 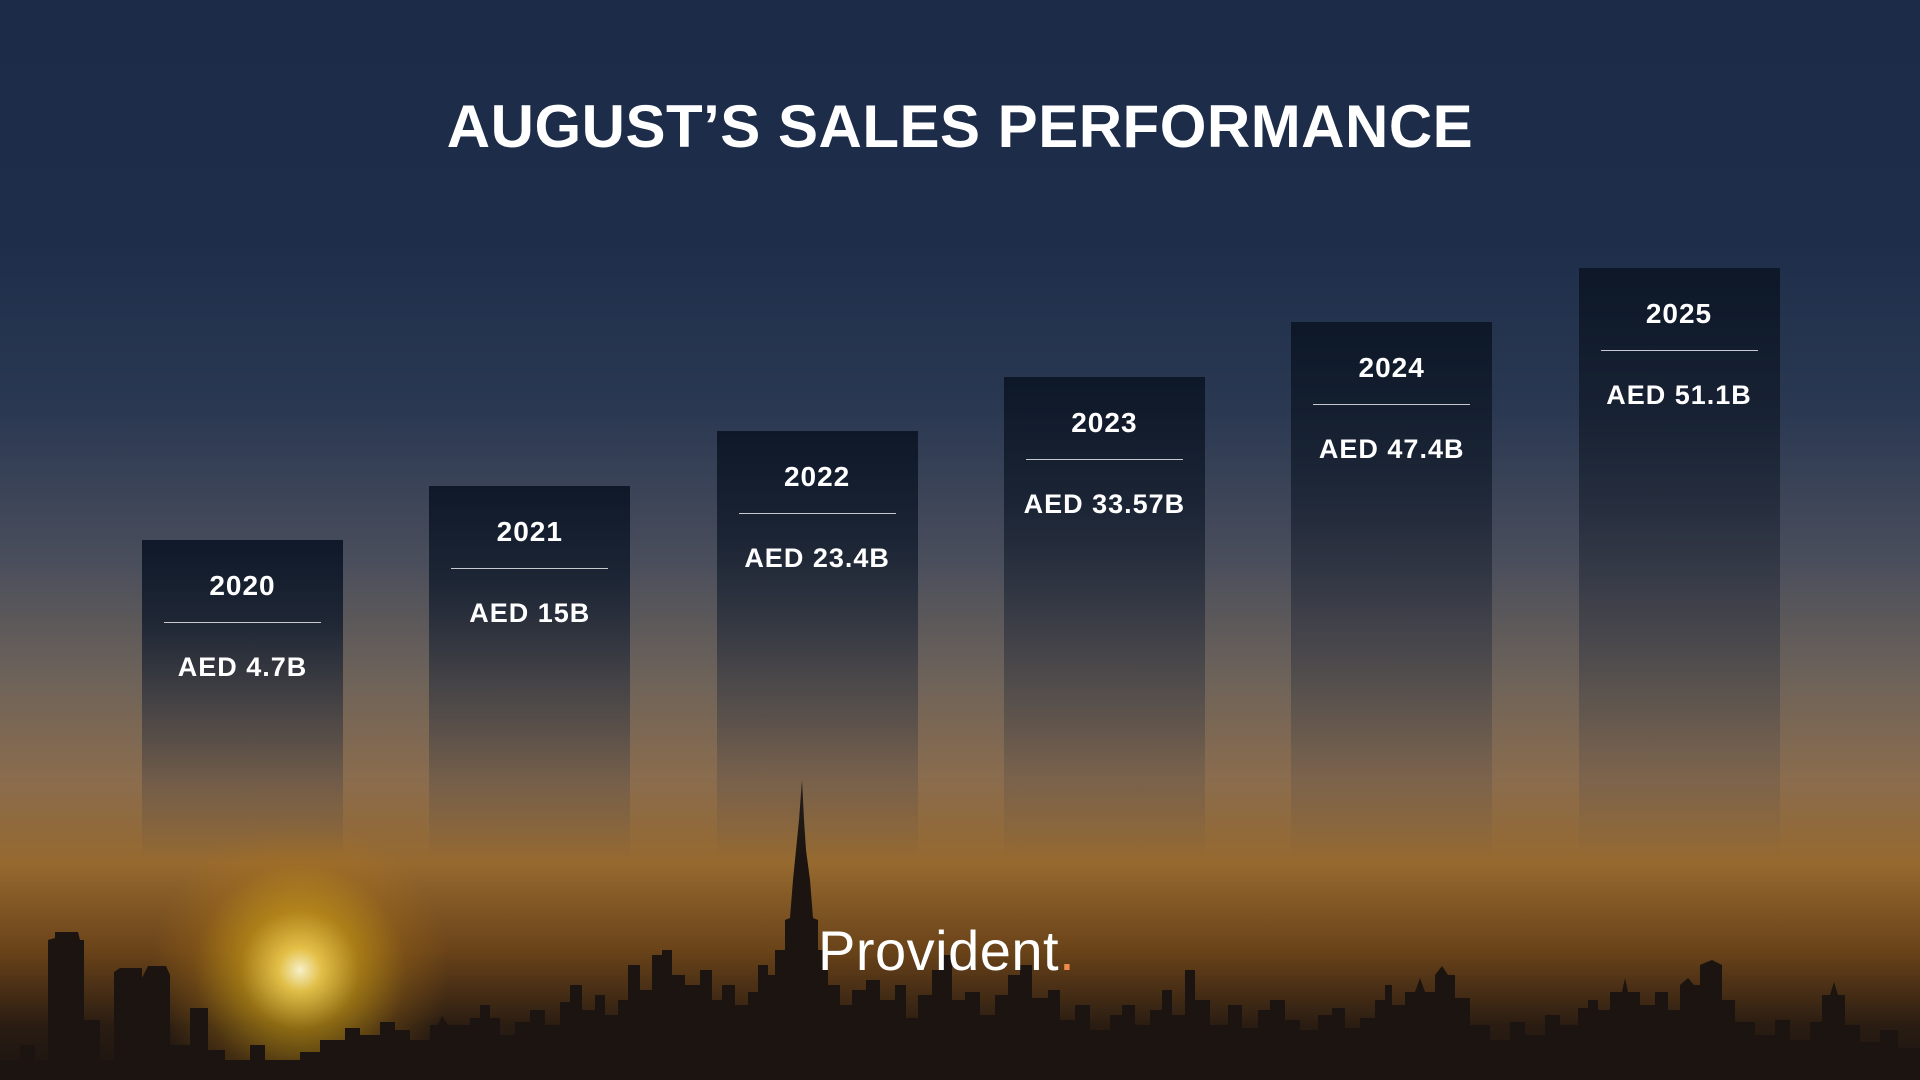 I want to click on bar-year-label: 2021, so click(x=529, y=531).